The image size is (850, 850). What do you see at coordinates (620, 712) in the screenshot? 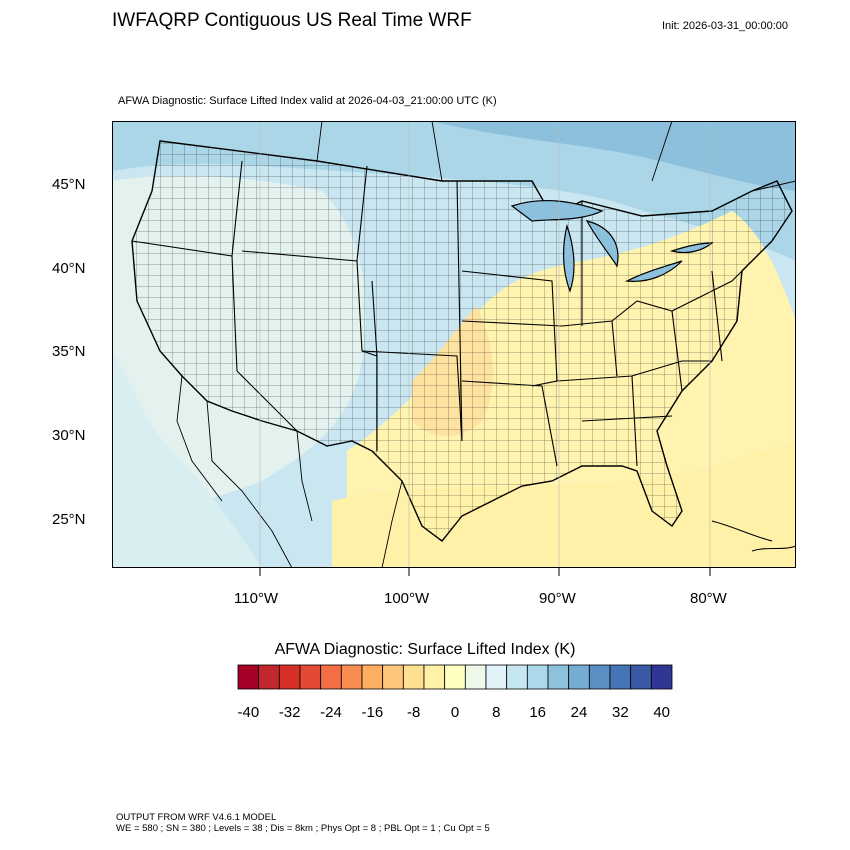
I see `colorbar-tick-label: 32` at bounding box center [620, 712].